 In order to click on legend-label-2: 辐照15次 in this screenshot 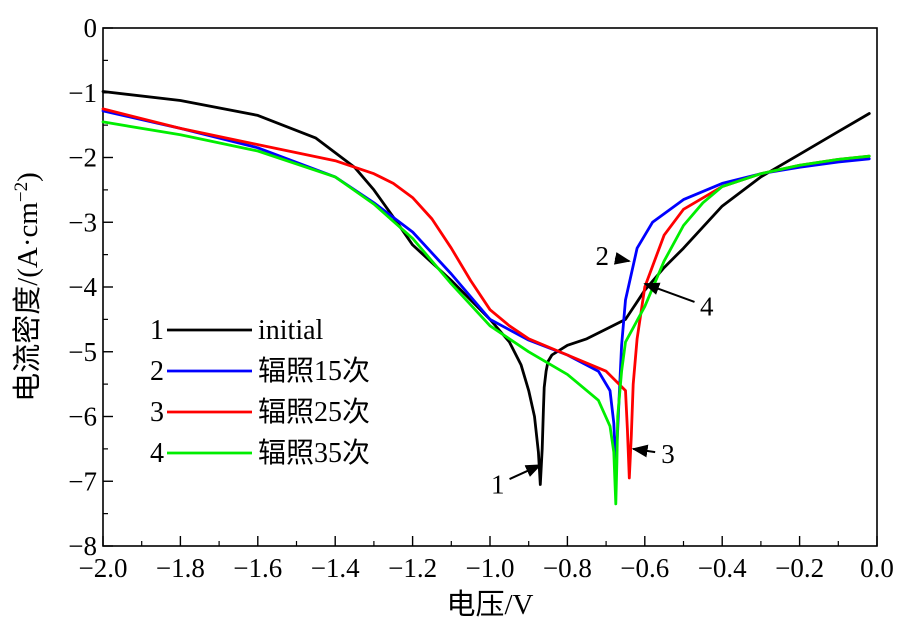, I will do `click(314, 371)`.